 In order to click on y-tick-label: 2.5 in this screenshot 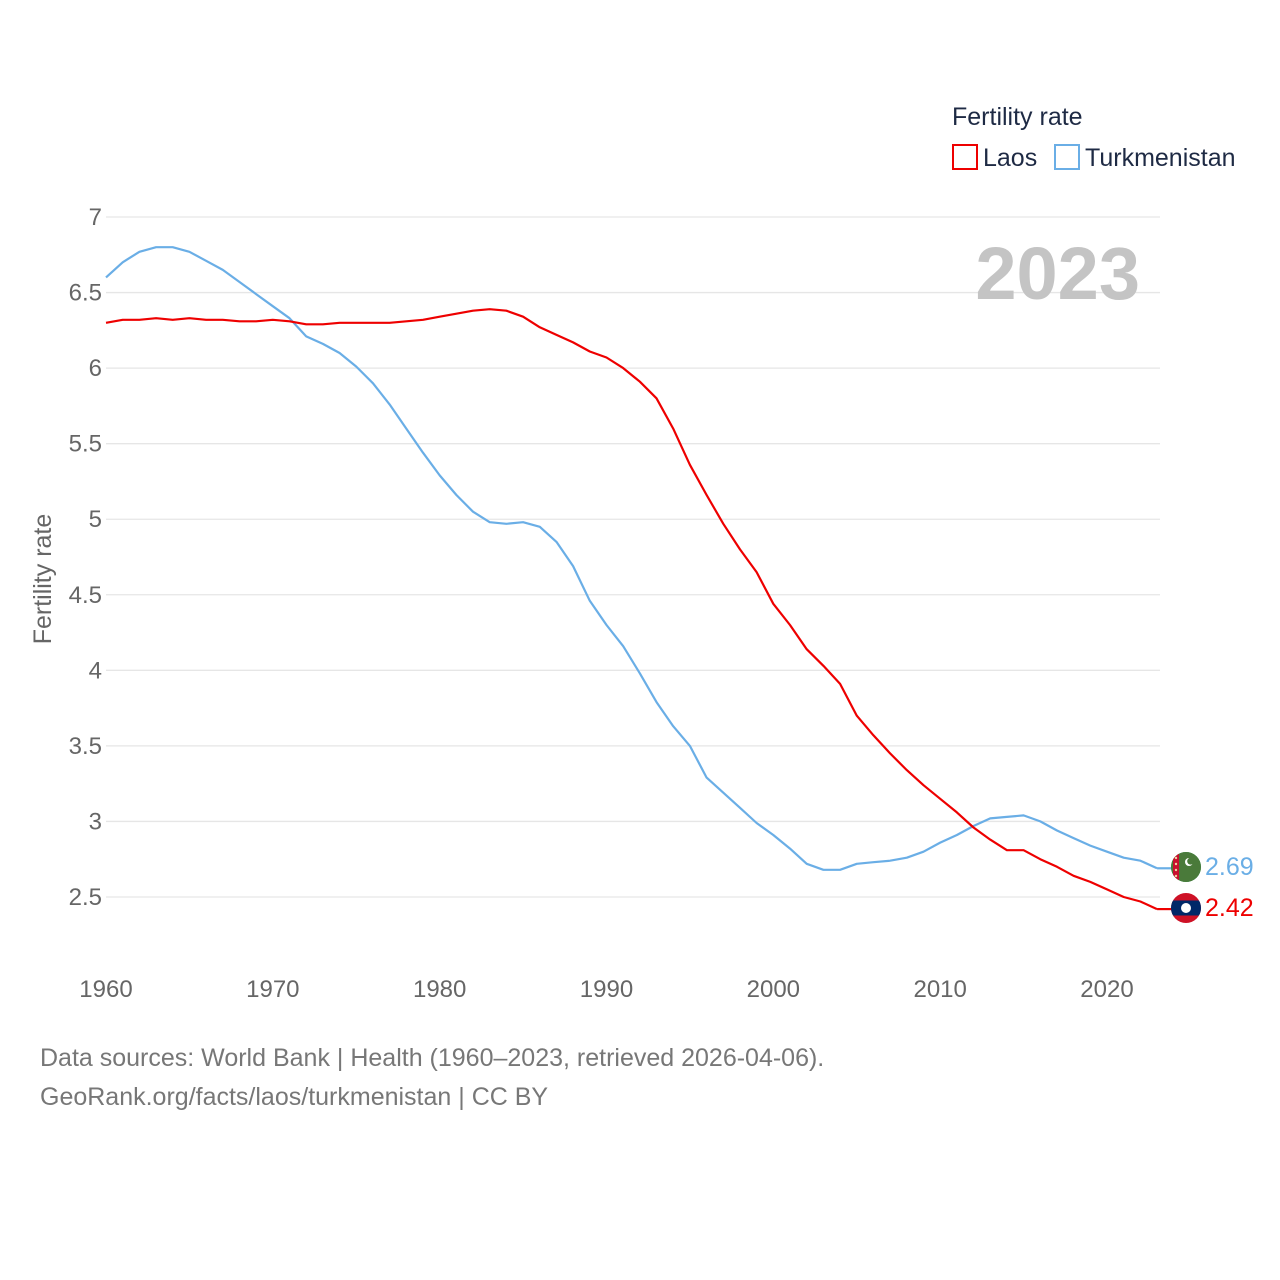, I will do `click(85, 897)`.